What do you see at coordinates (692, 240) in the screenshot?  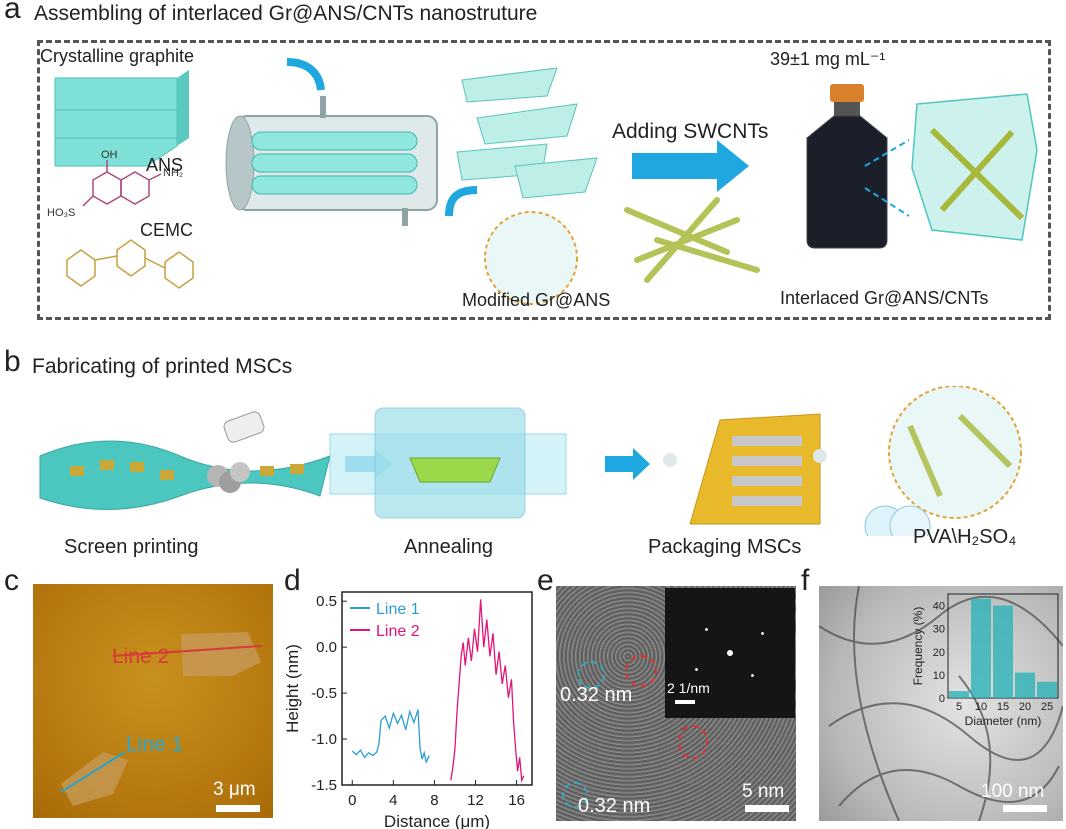 I see `swcnt-bundle-icon` at bounding box center [692, 240].